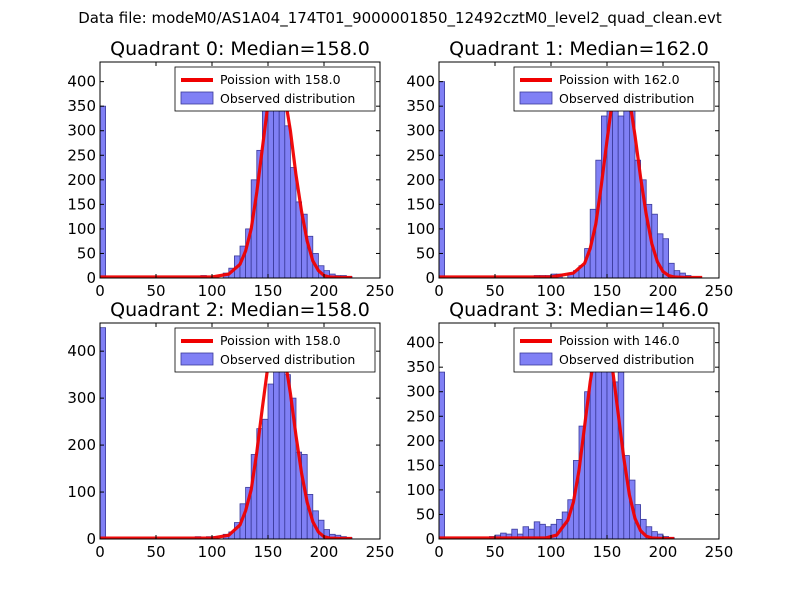 The image size is (800, 600). I want to click on panel-title: Quadrant 1: Median=162.0, so click(579, 49).